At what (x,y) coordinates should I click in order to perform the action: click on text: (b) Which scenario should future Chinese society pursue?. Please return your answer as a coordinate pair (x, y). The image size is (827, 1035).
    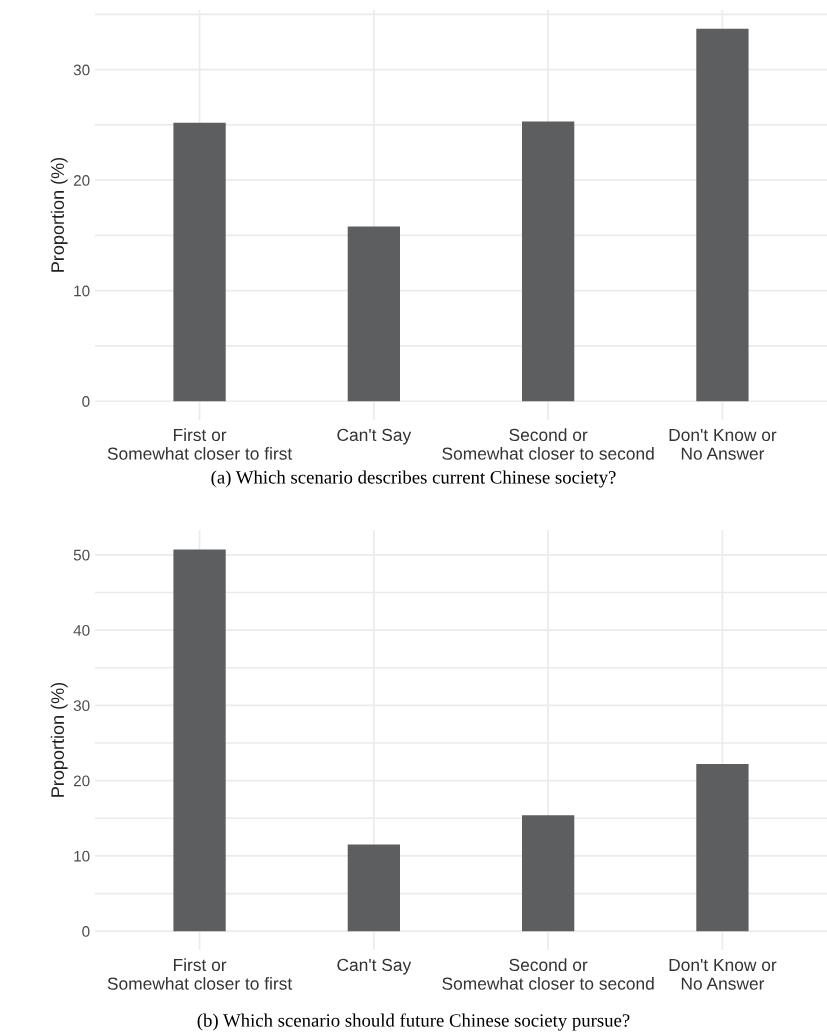
    Looking at the image, I should click on (413, 1022).